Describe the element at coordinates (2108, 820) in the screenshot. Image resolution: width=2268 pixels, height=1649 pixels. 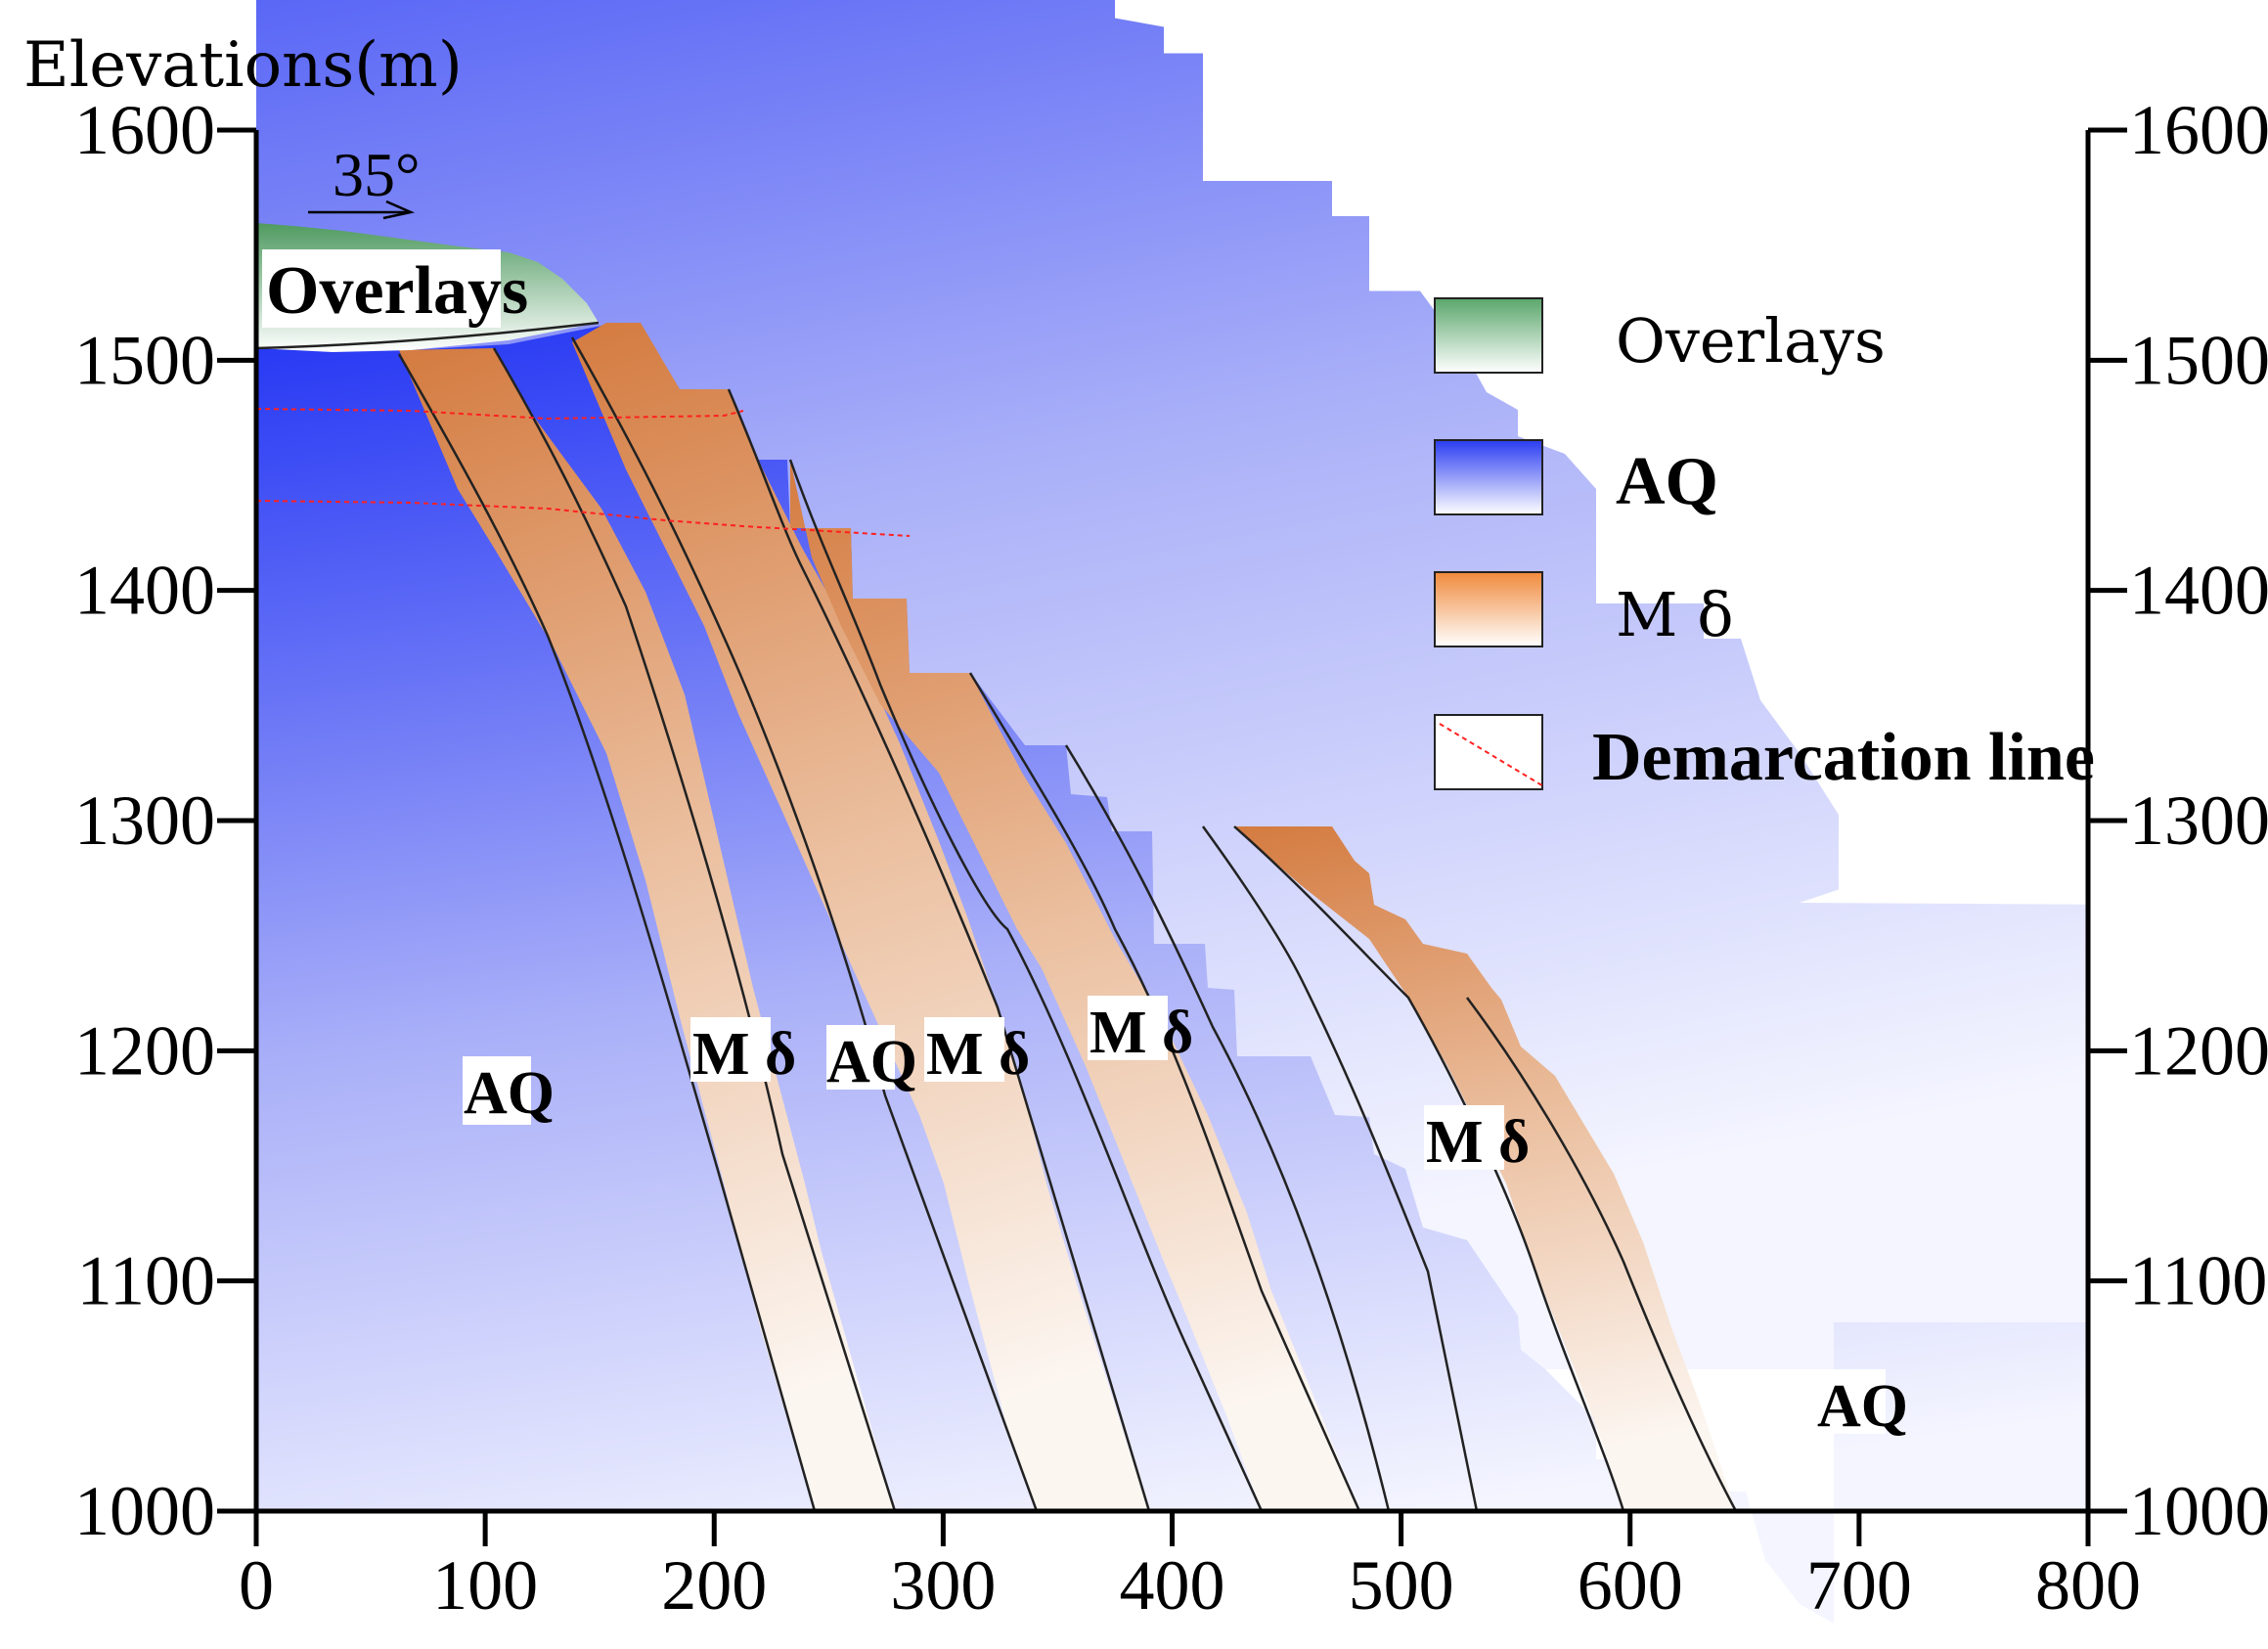
I see `right-ticks` at that location.